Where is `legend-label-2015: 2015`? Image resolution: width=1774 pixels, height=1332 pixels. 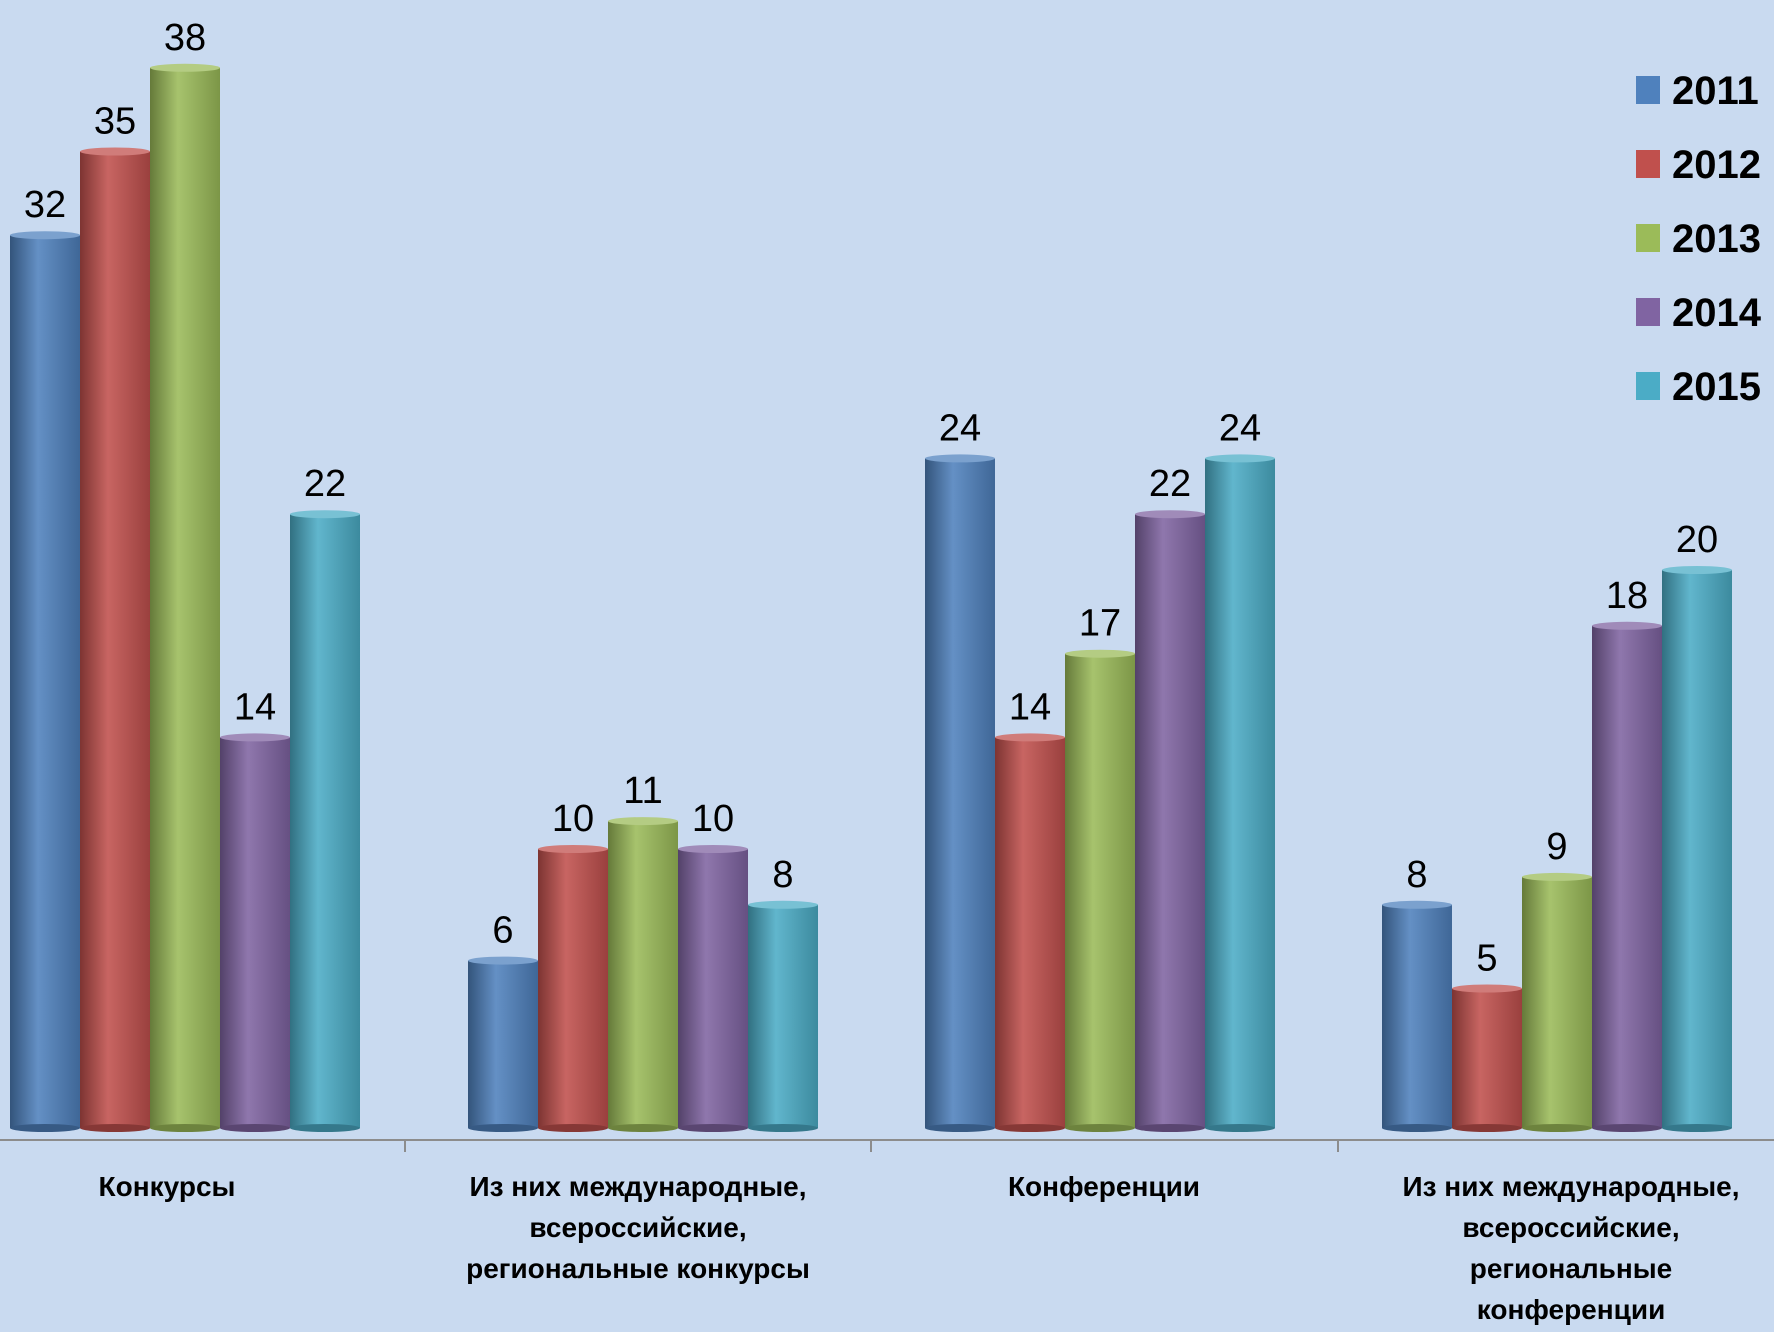 legend-label-2015: 2015 is located at coordinates (1716, 387).